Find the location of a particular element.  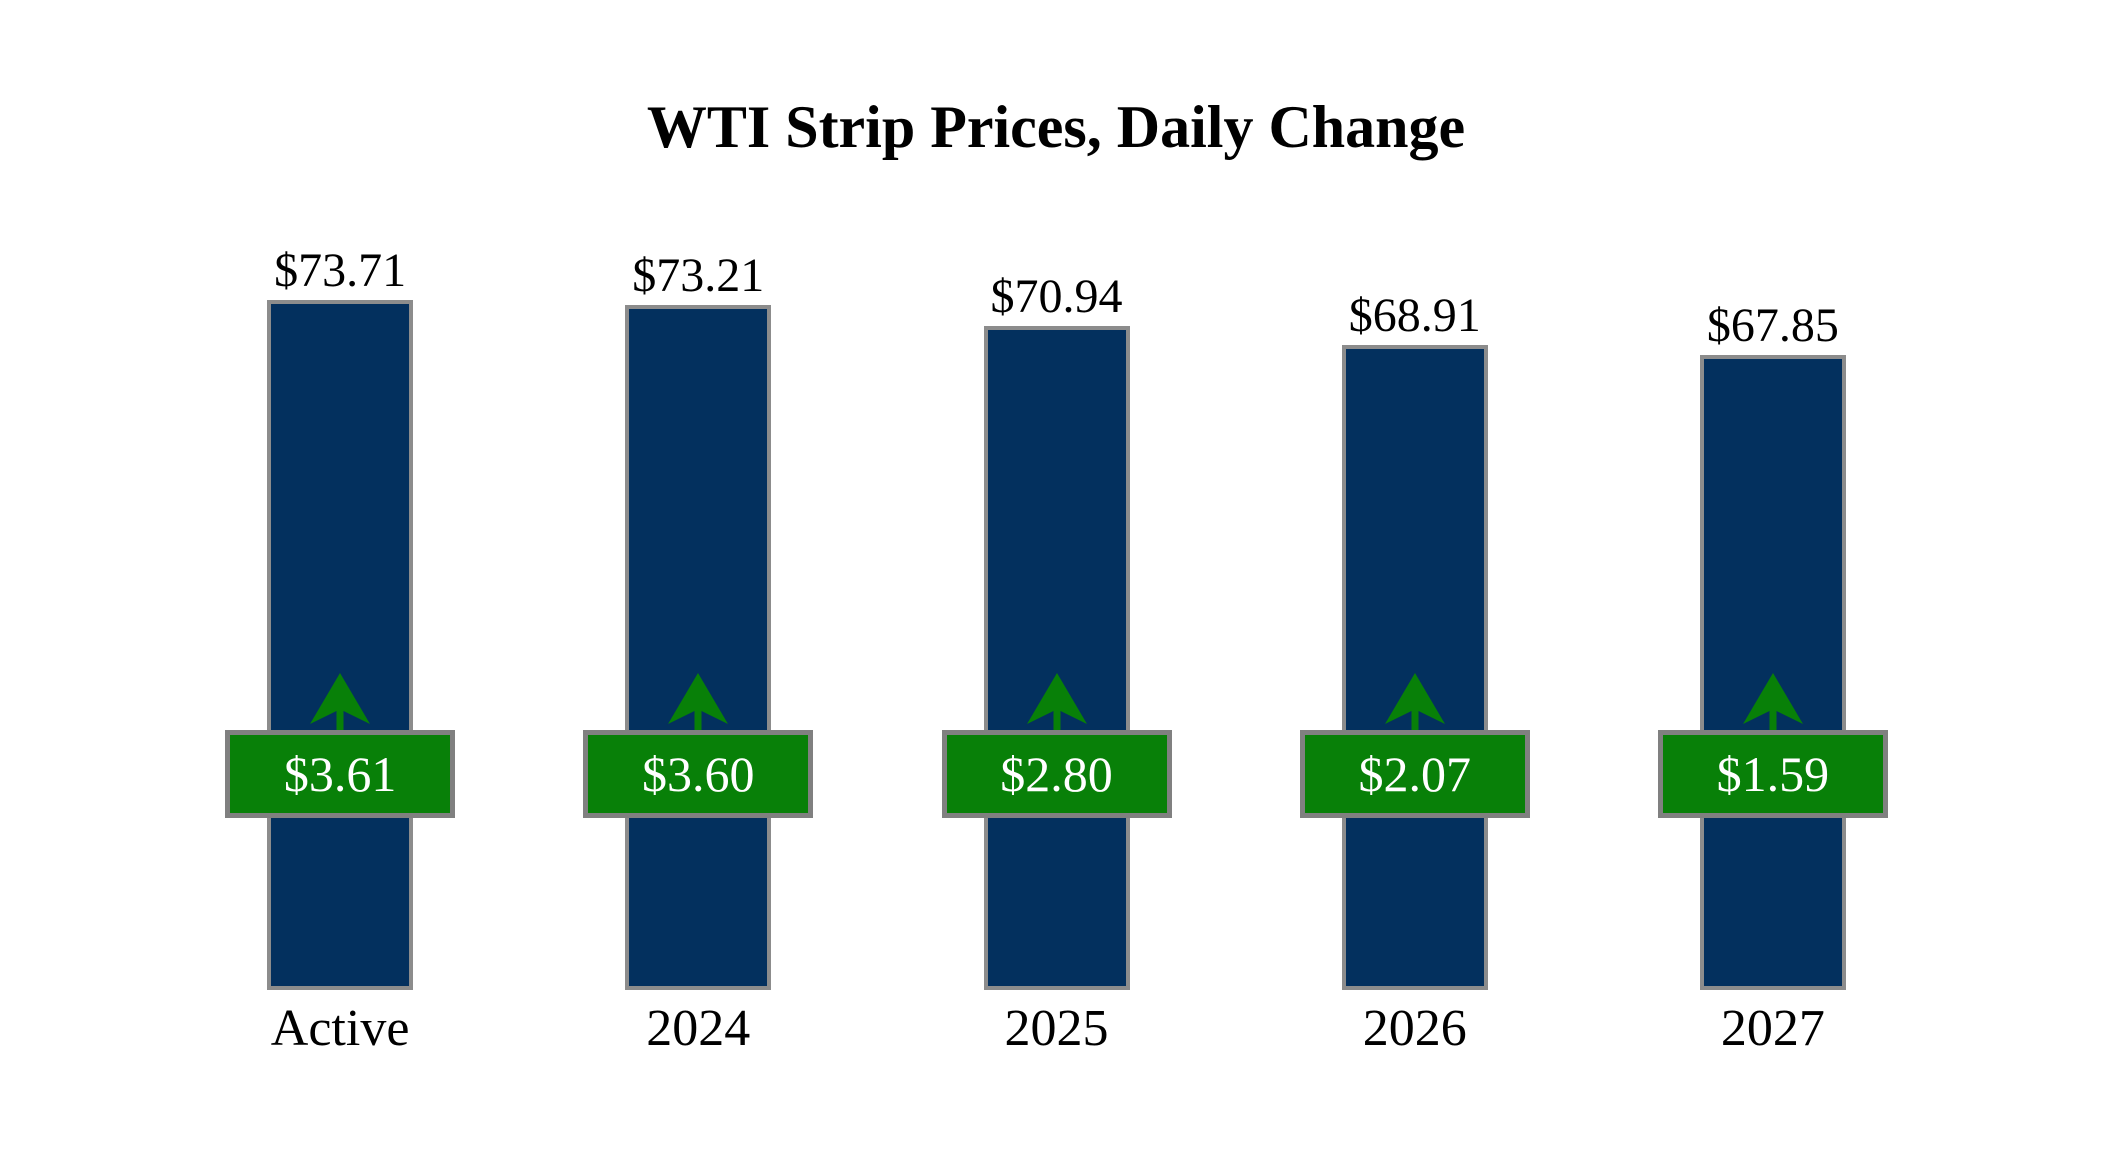

daily-change-badge: $3.60 is located at coordinates (698, 774).